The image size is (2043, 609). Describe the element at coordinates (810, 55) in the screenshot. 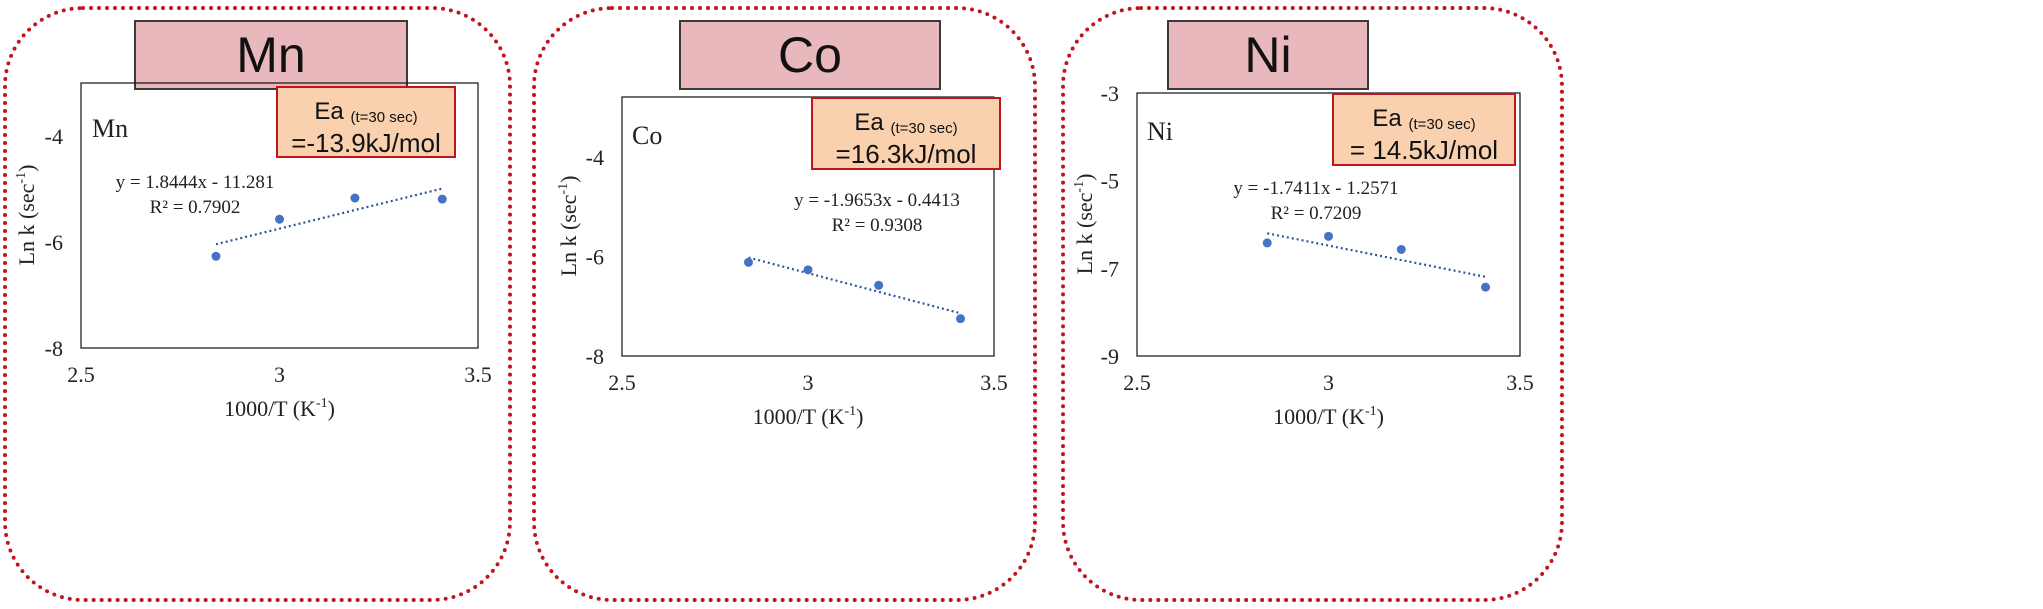

I see `panel-title: Co` at that location.